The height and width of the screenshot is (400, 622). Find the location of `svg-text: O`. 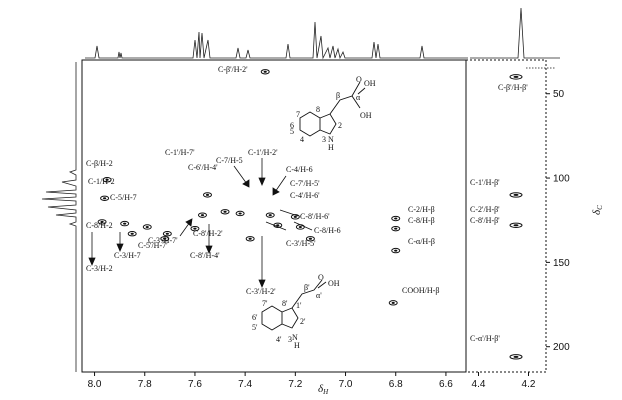

svg-text: O is located at coordinates (359, 79).